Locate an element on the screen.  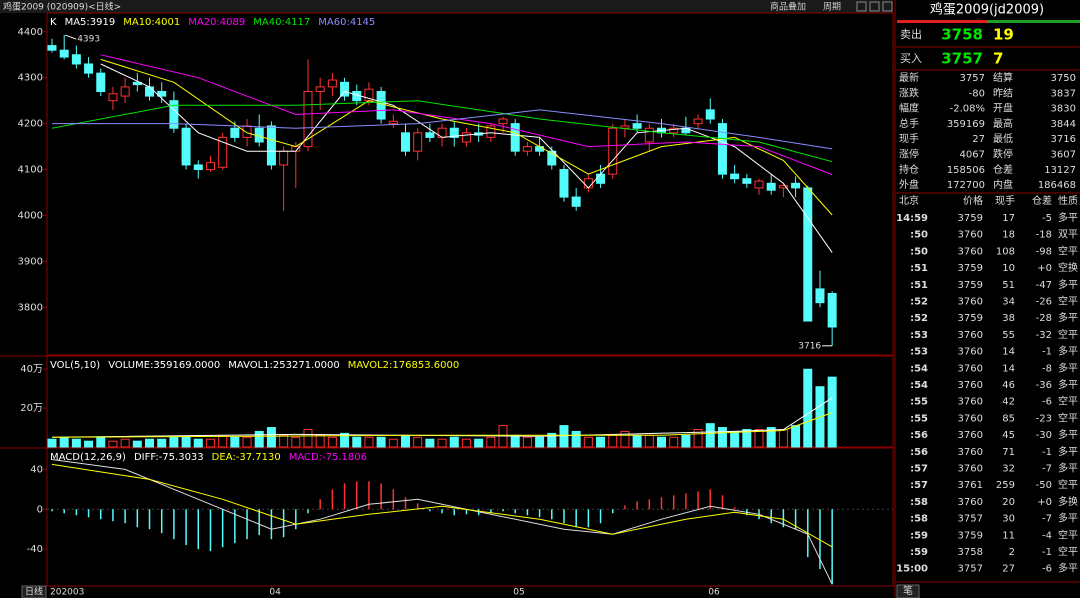
trade-time: 14:59 is located at coordinates (912, 218).